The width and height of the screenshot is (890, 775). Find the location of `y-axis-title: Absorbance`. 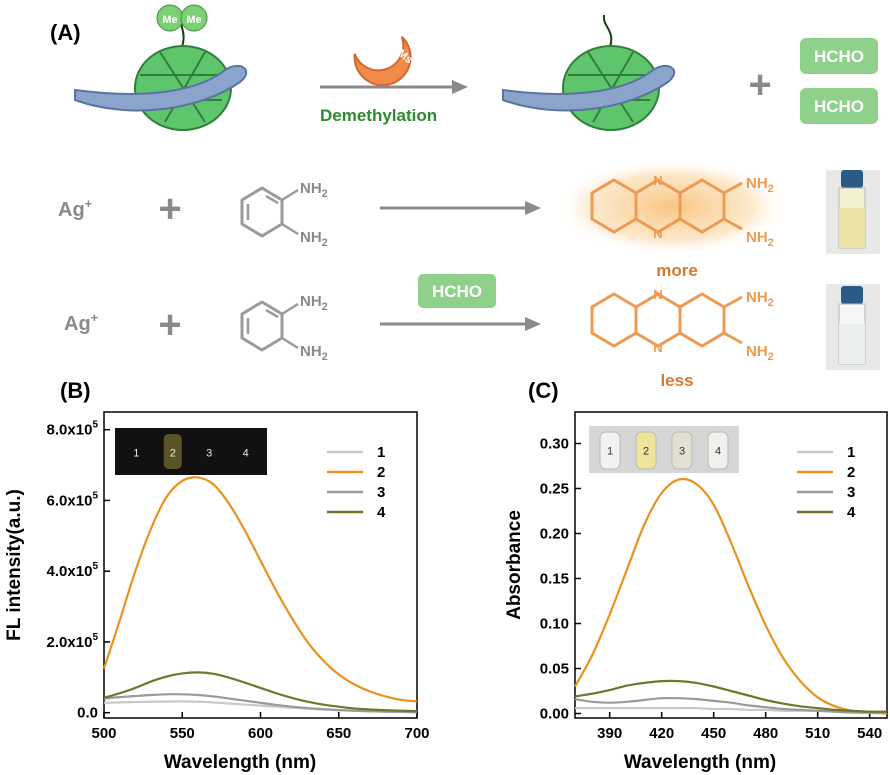

y-axis-title: Absorbance is located at coordinates (514, 565).